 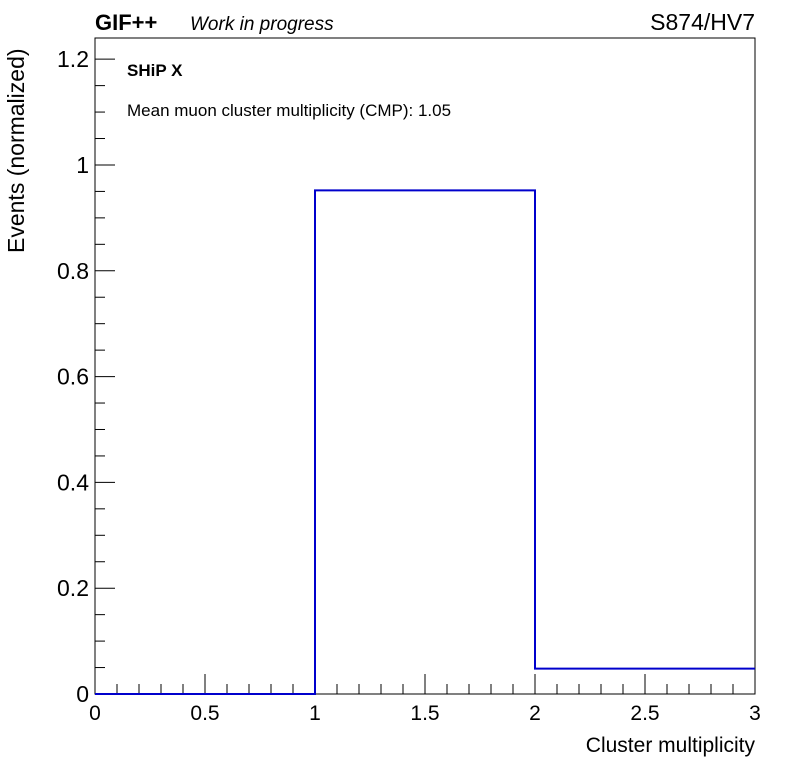 I want to click on run-label: S874/HV7, so click(x=702, y=22).